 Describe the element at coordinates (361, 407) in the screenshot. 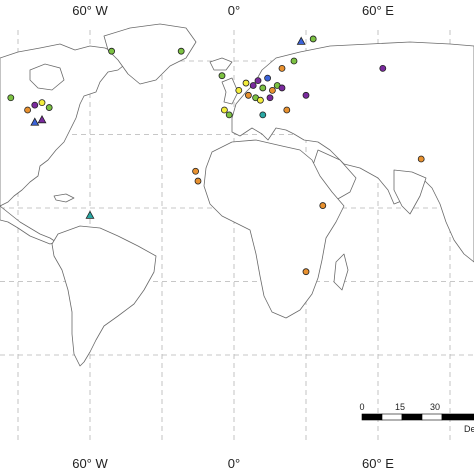

I see `scale-bar-label-0: 0` at that location.